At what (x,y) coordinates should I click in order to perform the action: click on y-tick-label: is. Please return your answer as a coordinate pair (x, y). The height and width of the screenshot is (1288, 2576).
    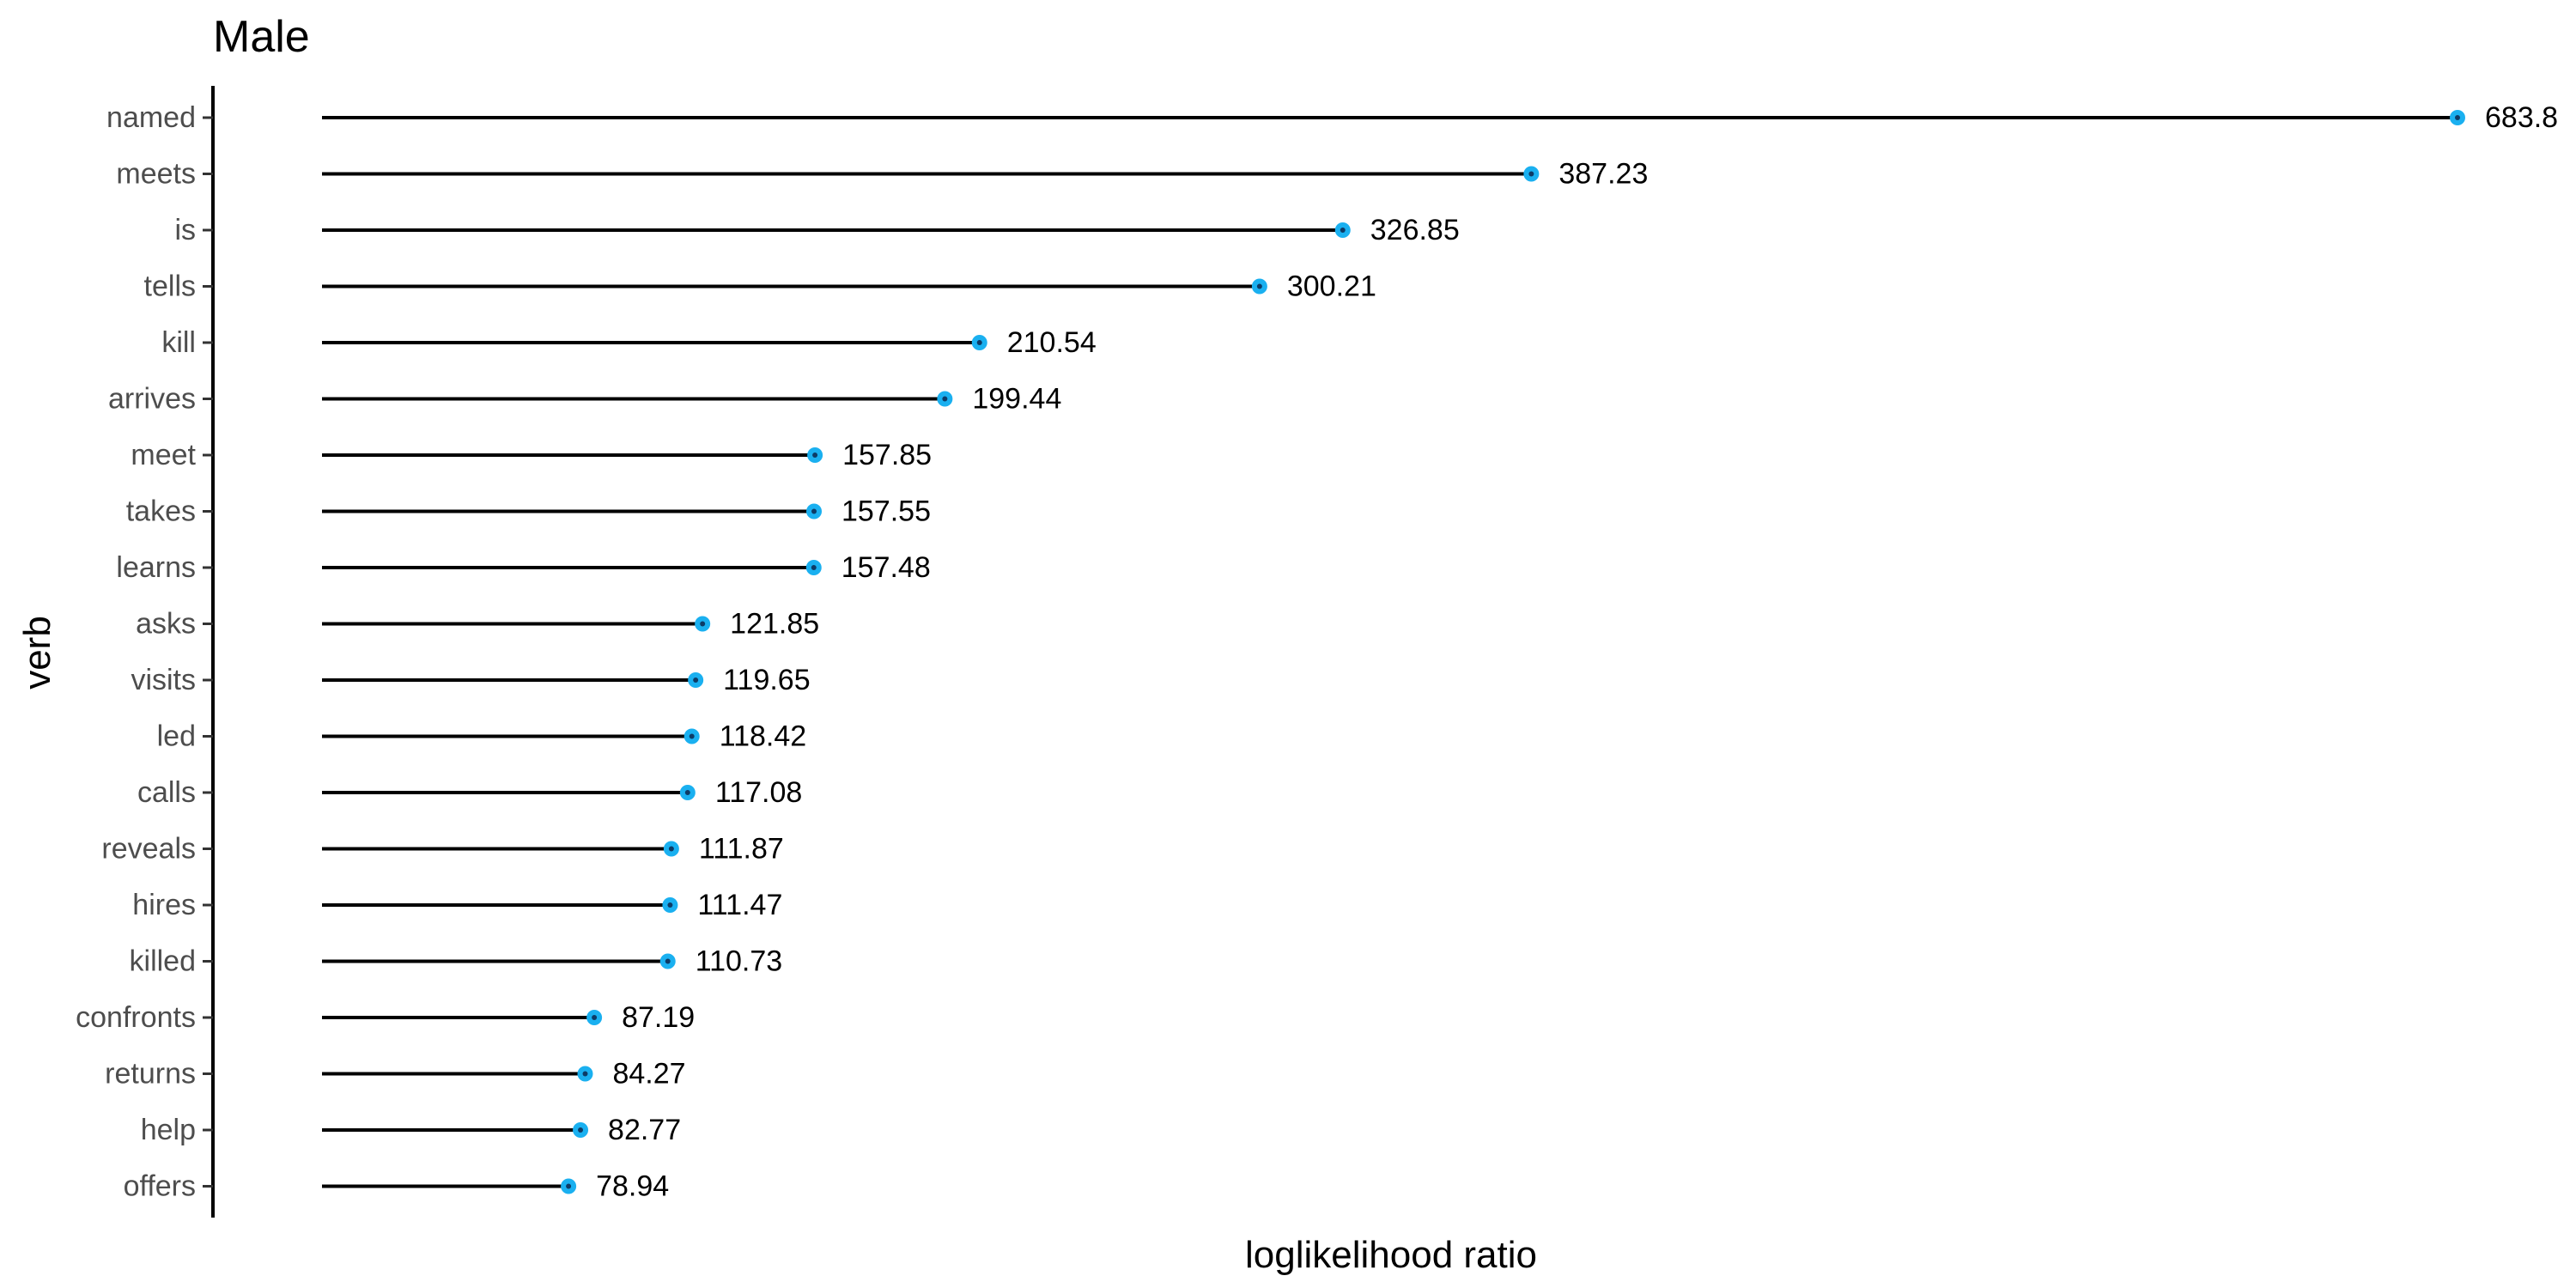
    Looking at the image, I should click on (185, 230).